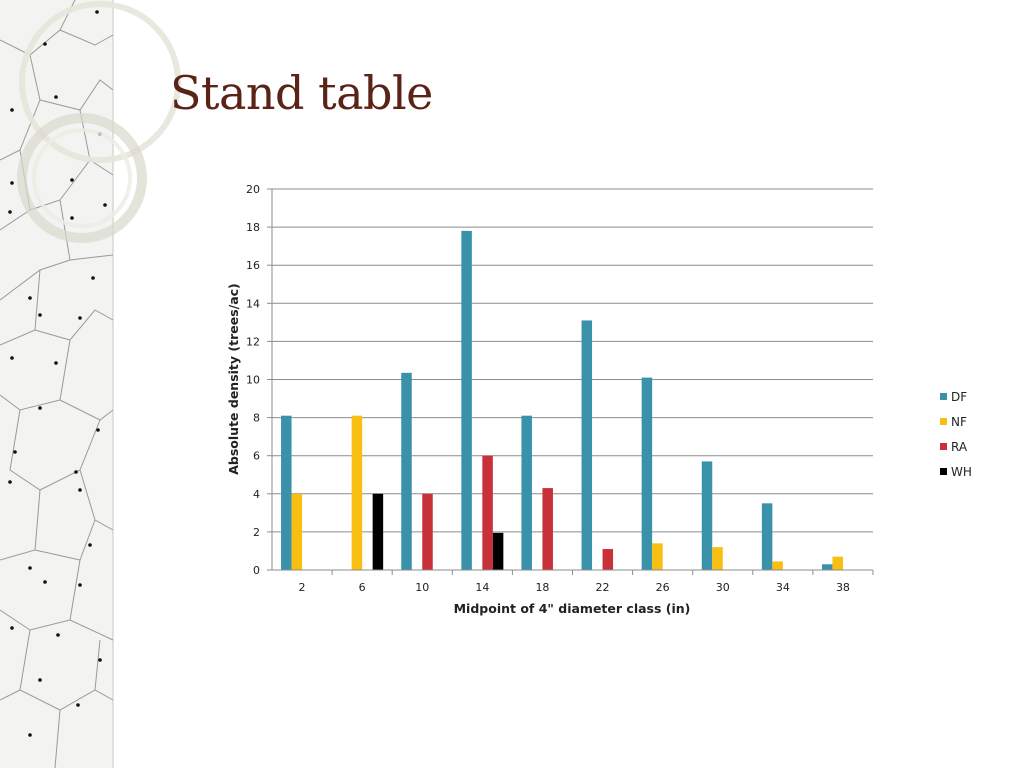 Image resolution: width=1024 pixels, height=768 pixels. What do you see at coordinates (256, 570) in the screenshot?
I see `y-tick-label: 0` at bounding box center [256, 570].